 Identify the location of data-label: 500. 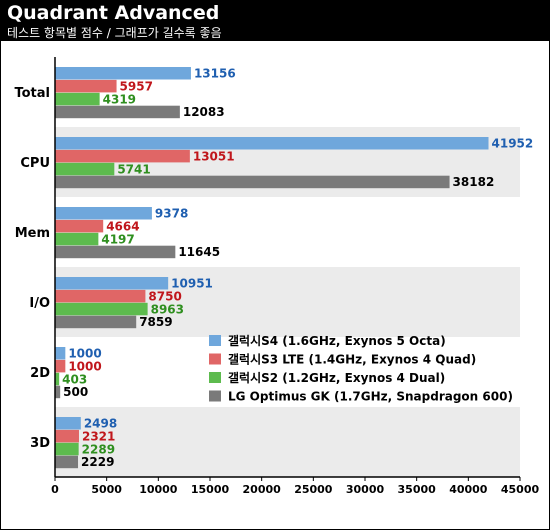
(75, 392).